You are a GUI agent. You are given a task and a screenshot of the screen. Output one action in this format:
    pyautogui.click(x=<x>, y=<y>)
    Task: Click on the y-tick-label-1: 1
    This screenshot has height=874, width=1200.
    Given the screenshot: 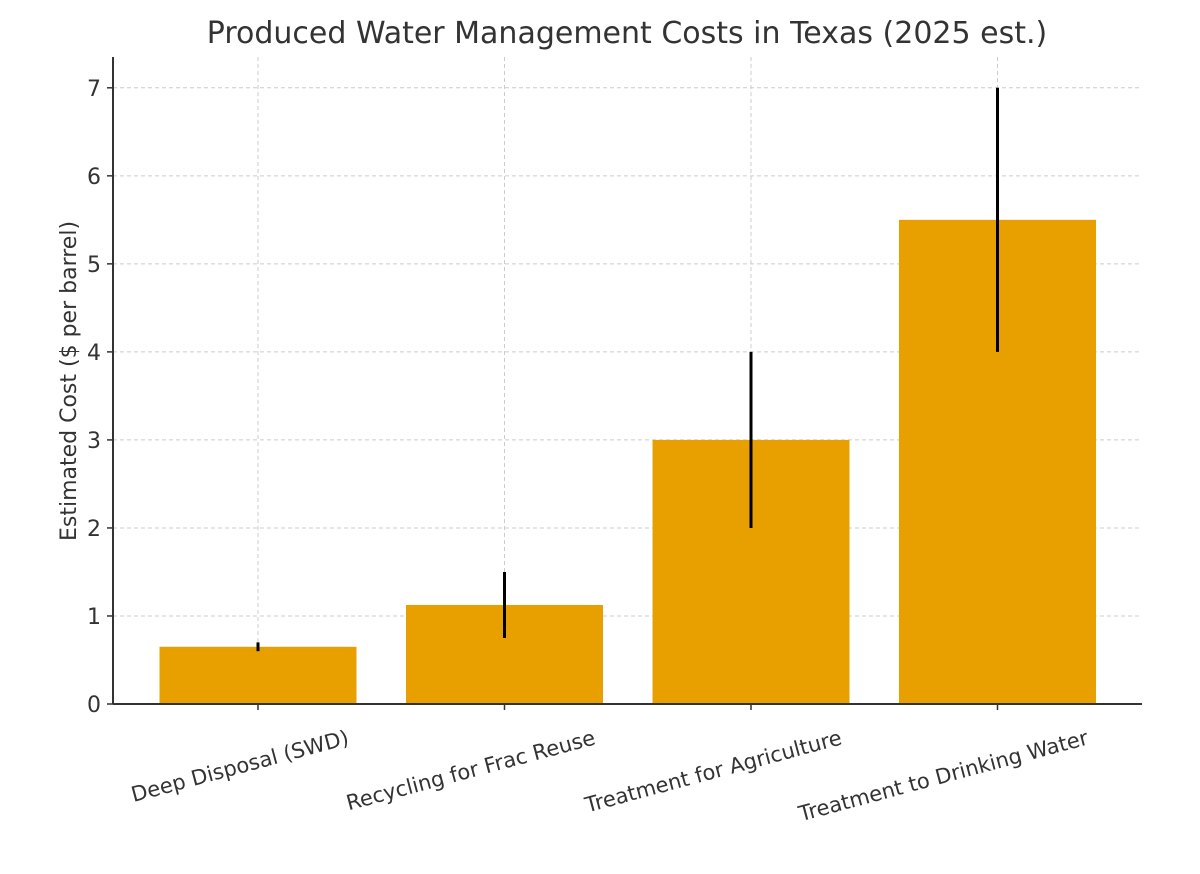 What is the action you would take?
    pyautogui.click(x=94, y=617)
    